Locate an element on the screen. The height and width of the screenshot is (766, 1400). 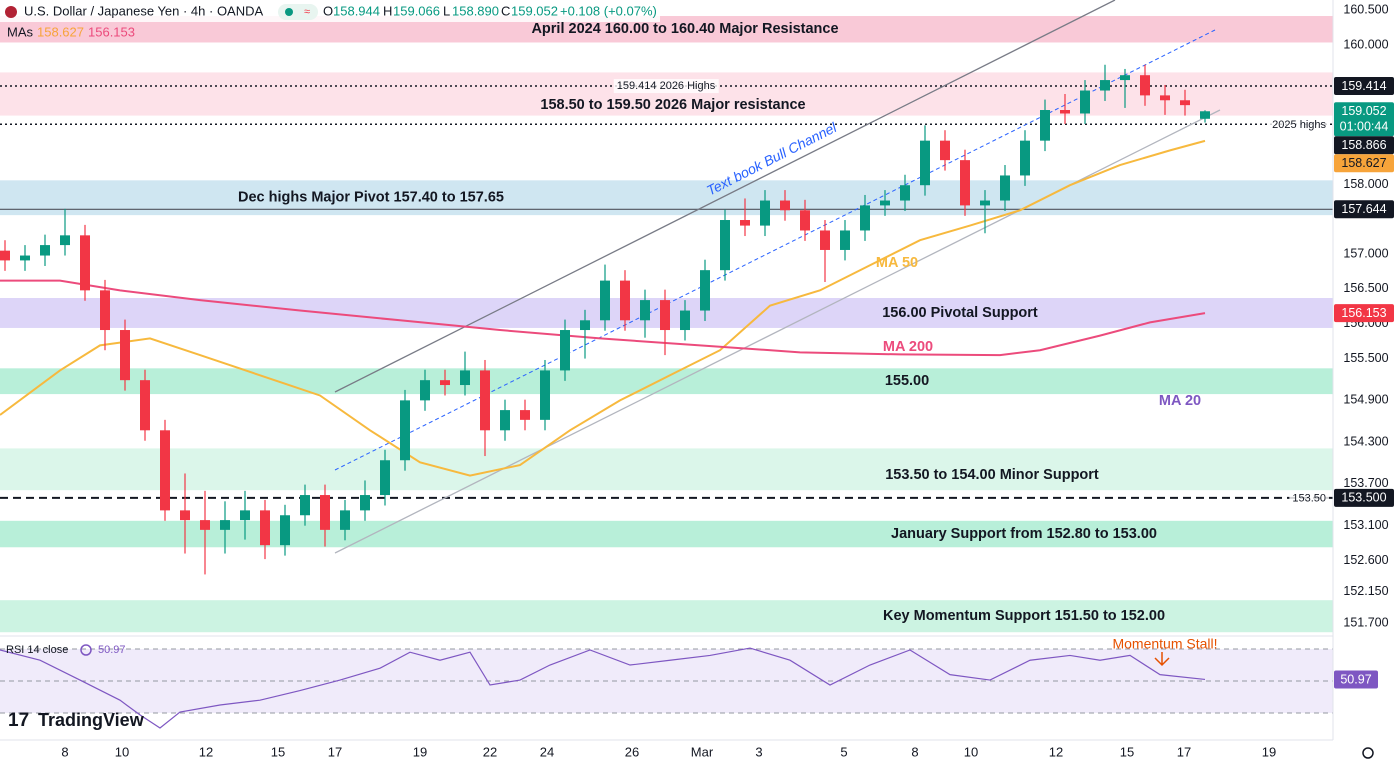
status-dot is located at coordinates (289, 12).